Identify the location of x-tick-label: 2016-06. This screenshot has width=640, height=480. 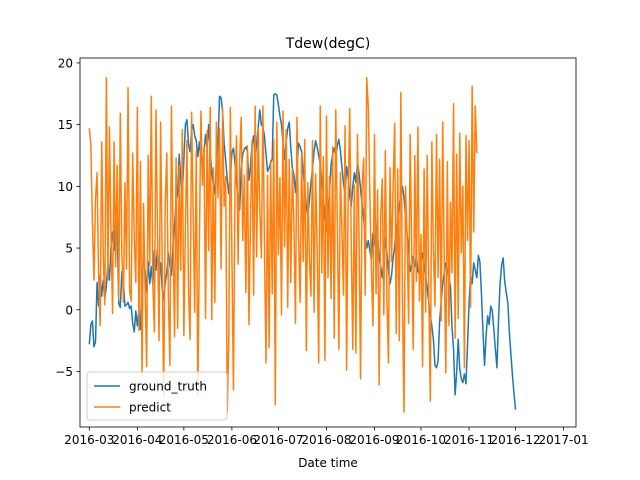
(232, 440).